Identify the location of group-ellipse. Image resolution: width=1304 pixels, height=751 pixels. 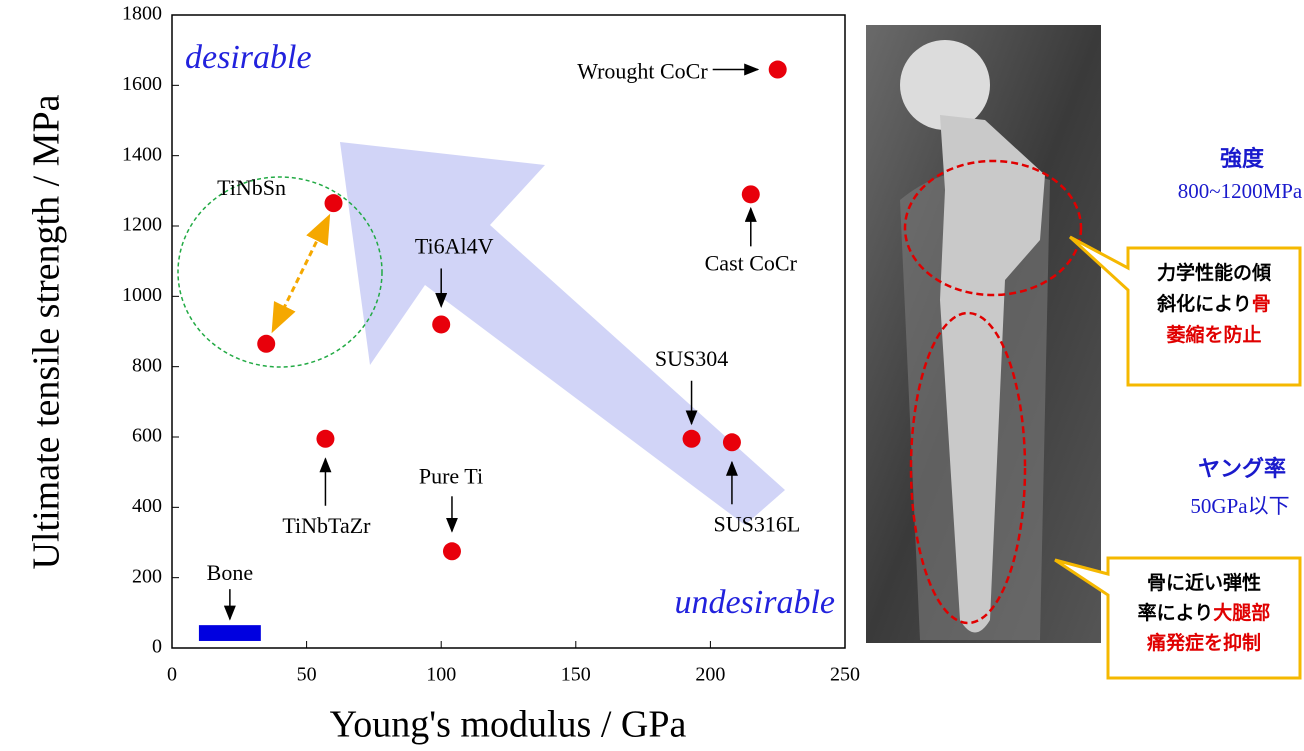
(280, 272).